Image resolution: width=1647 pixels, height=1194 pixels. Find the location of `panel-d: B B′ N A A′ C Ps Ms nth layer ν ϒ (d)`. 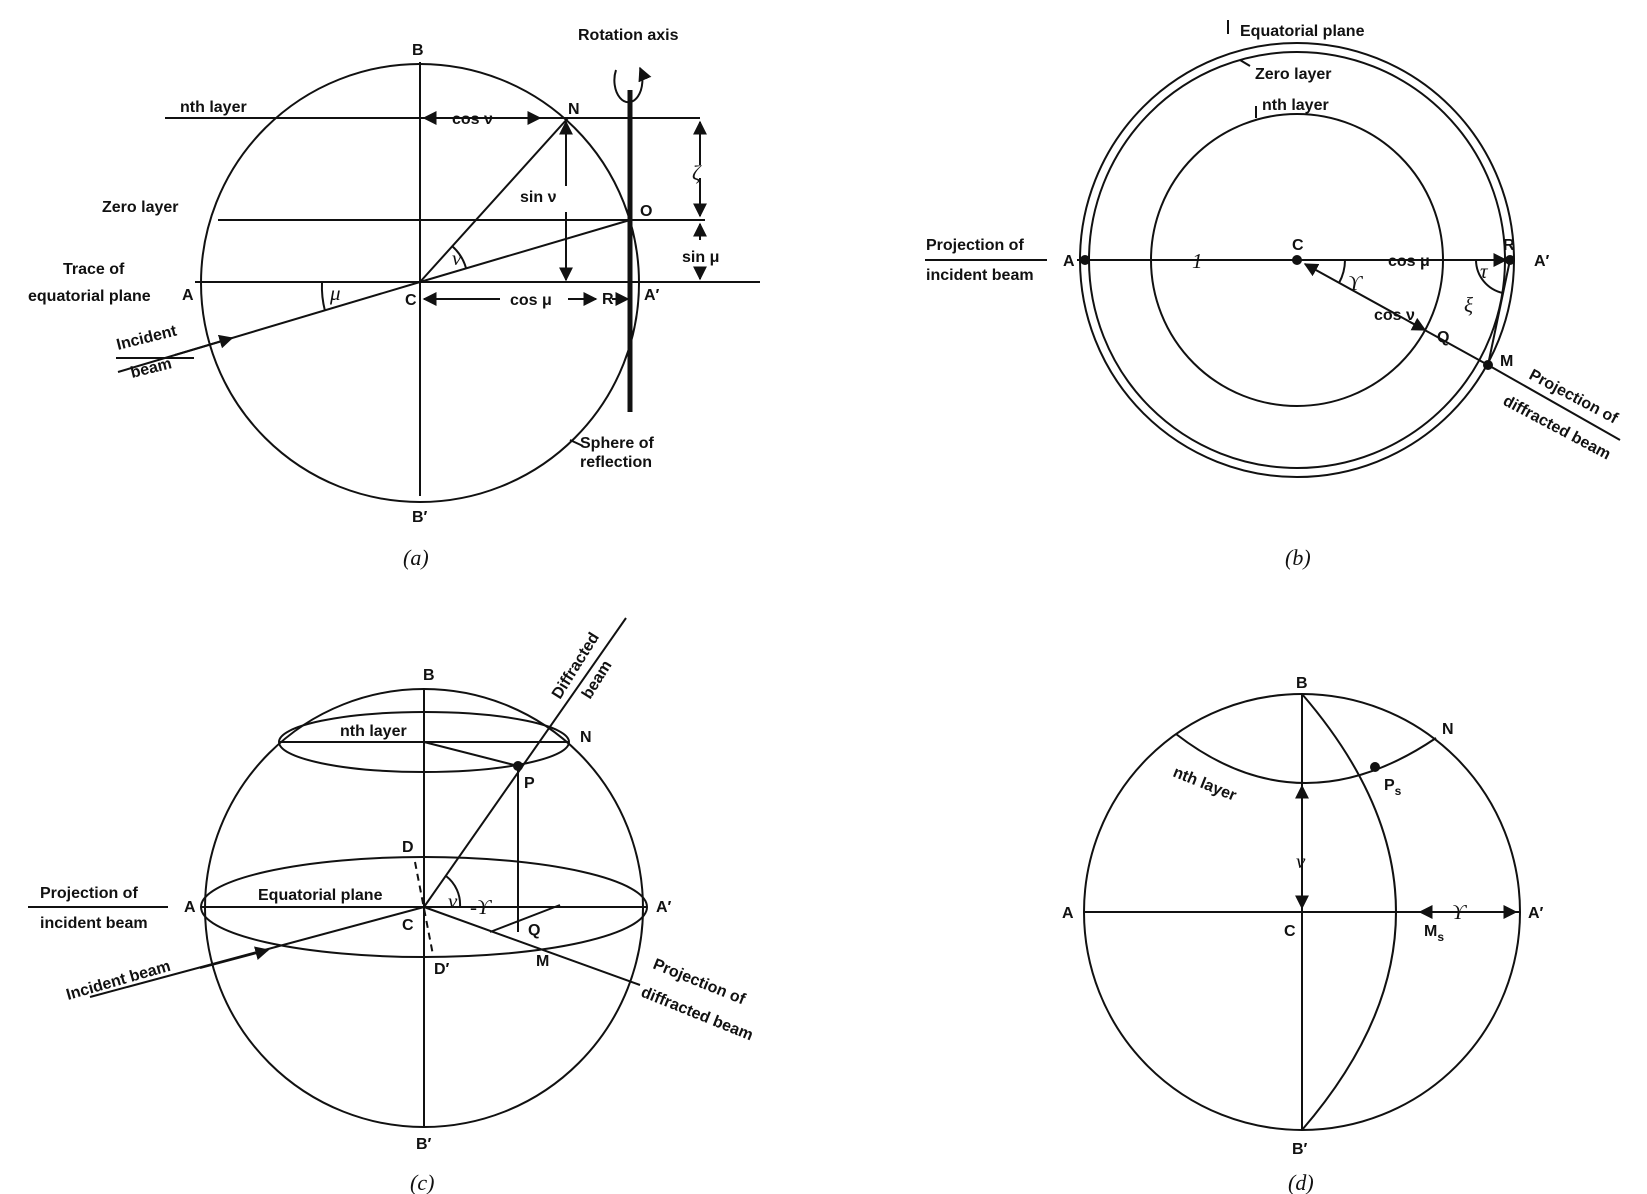

panel-d: B B′ N A A′ C Ps Ms nth layer ν ϒ (d) is located at coordinates (1303, 934).